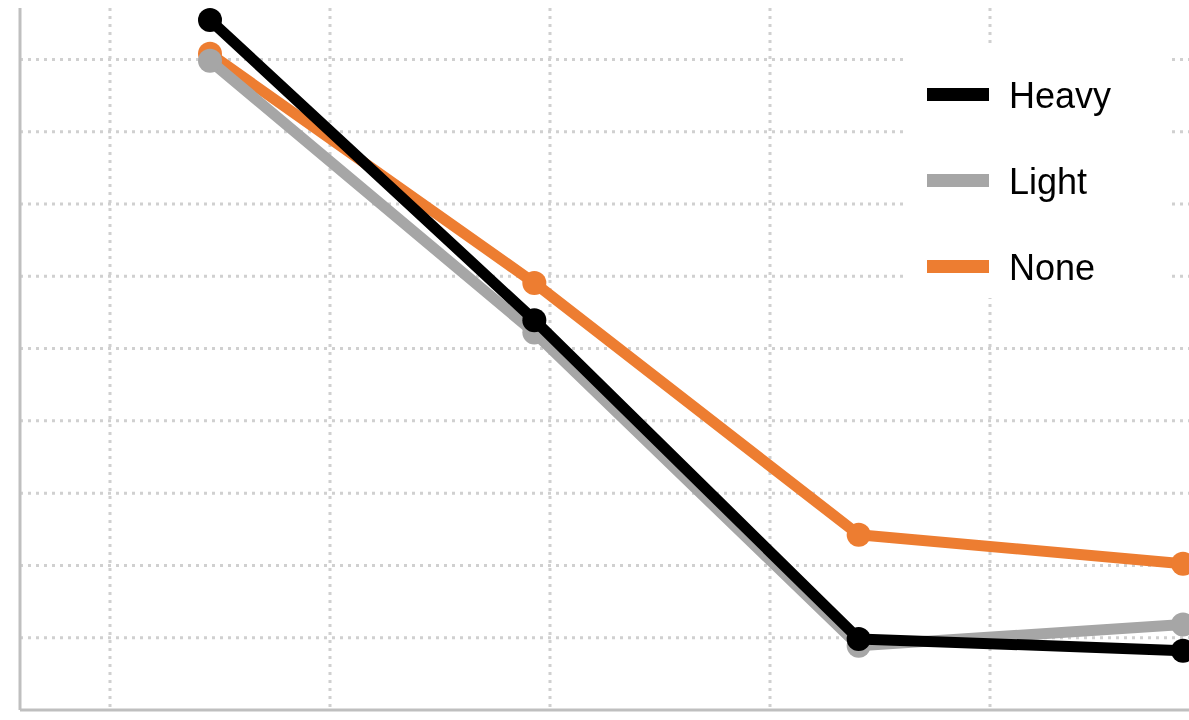 This screenshot has width=1189, height=720. I want to click on legend-label: Heavy, so click(1060, 95).